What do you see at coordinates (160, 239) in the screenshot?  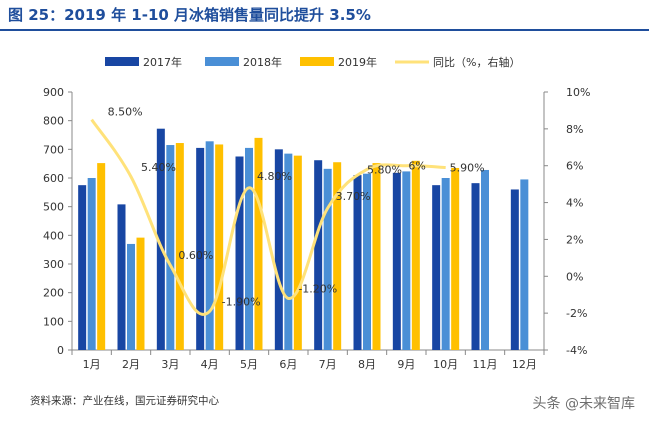 I see `bar-2017年-3月` at bounding box center [160, 239].